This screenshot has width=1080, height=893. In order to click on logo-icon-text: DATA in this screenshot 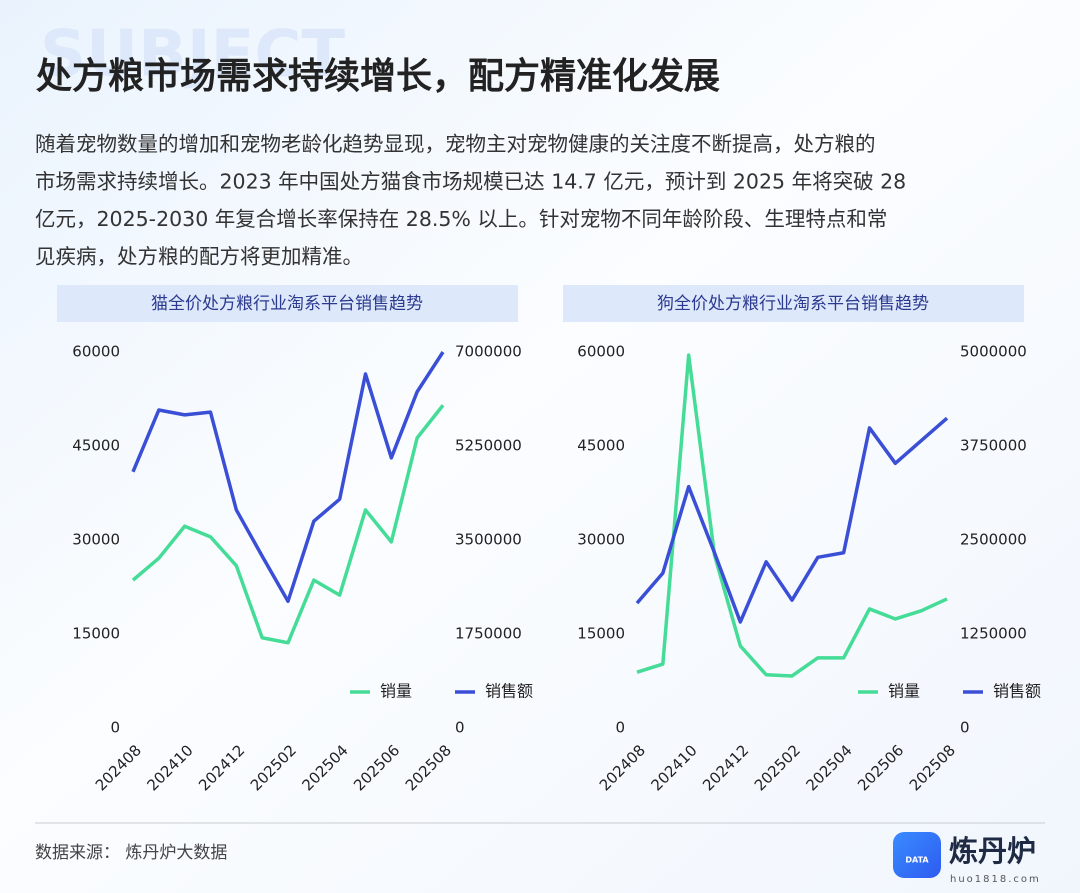, I will do `click(917, 860)`.